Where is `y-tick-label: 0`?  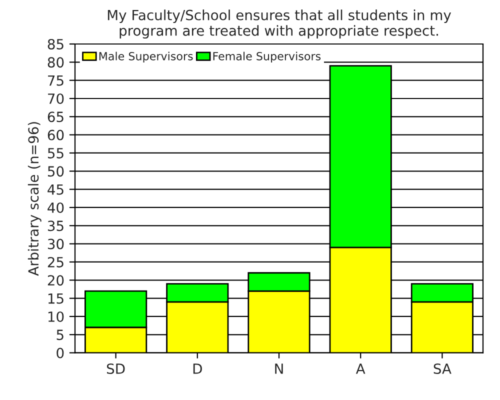 y-tick-label: 0 is located at coordinates (60, 353).